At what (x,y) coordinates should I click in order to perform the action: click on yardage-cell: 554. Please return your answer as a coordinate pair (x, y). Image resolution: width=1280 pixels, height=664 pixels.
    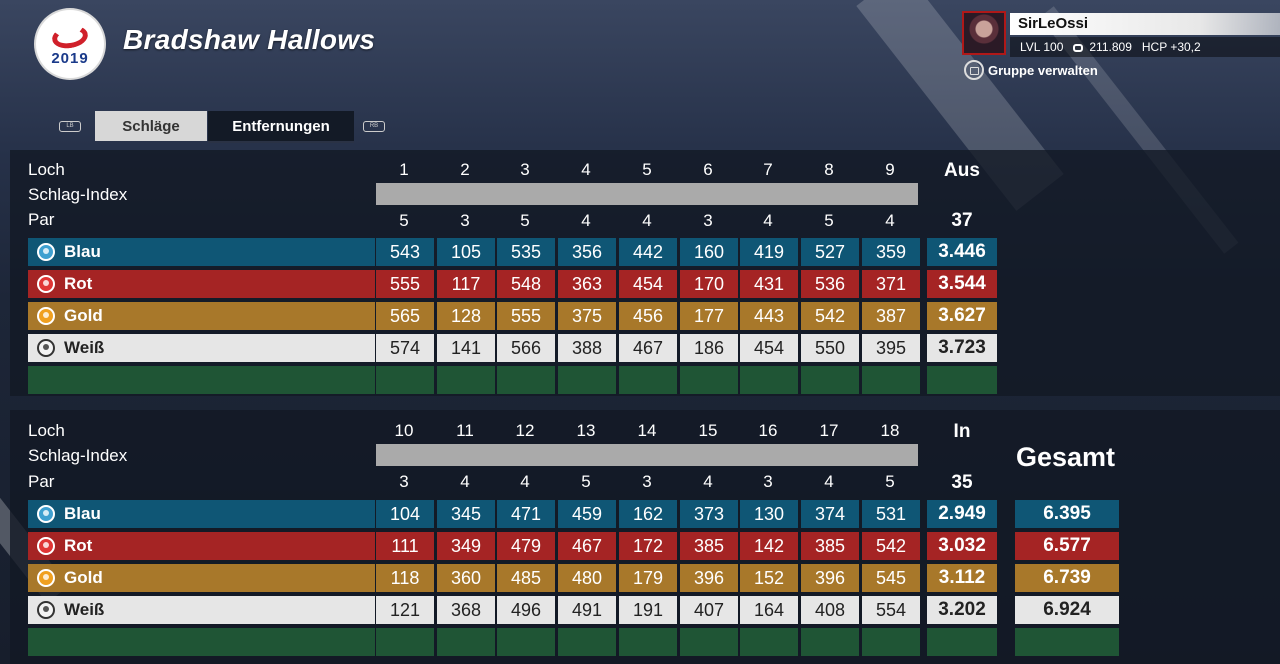
    Looking at the image, I should click on (891, 610).